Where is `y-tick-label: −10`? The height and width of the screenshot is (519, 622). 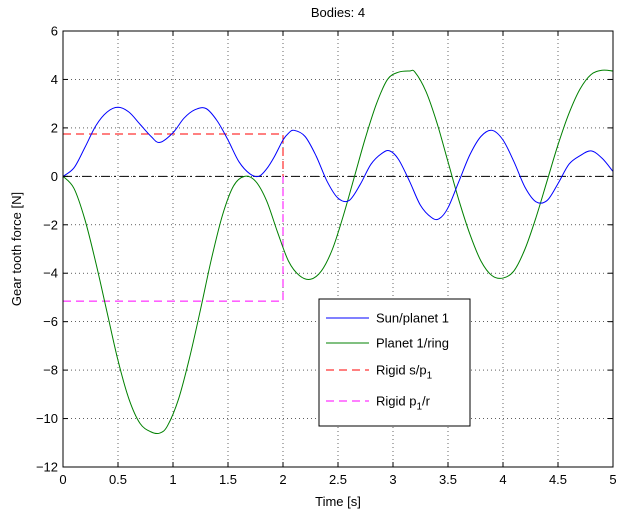 y-tick-label: −10 is located at coordinates (47, 418).